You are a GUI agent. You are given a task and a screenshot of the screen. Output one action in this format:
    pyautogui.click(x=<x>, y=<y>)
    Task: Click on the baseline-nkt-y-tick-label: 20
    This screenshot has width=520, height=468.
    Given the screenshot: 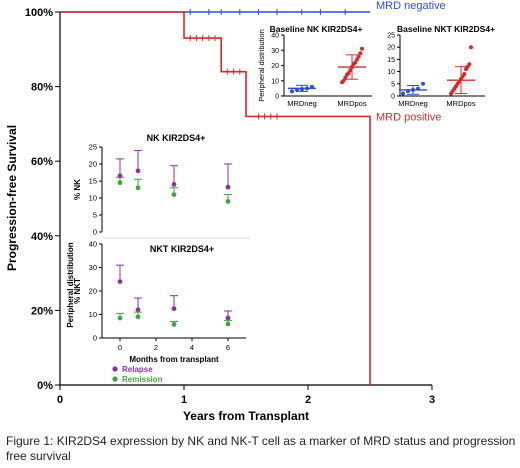 What is the action you would take?
    pyautogui.click(x=391, y=48)
    